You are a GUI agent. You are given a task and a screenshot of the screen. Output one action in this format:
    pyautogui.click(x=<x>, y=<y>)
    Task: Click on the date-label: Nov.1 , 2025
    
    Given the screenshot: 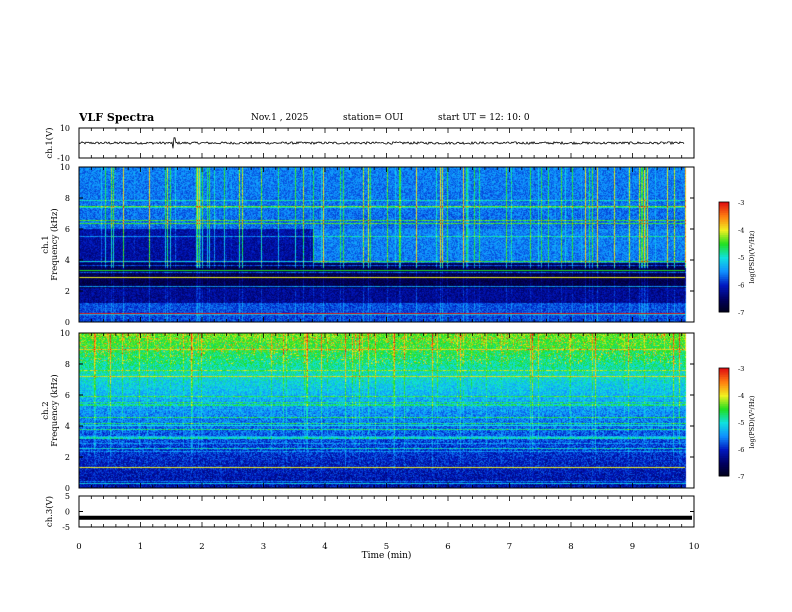 What is the action you would take?
    pyautogui.click(x=280, y=118)
    